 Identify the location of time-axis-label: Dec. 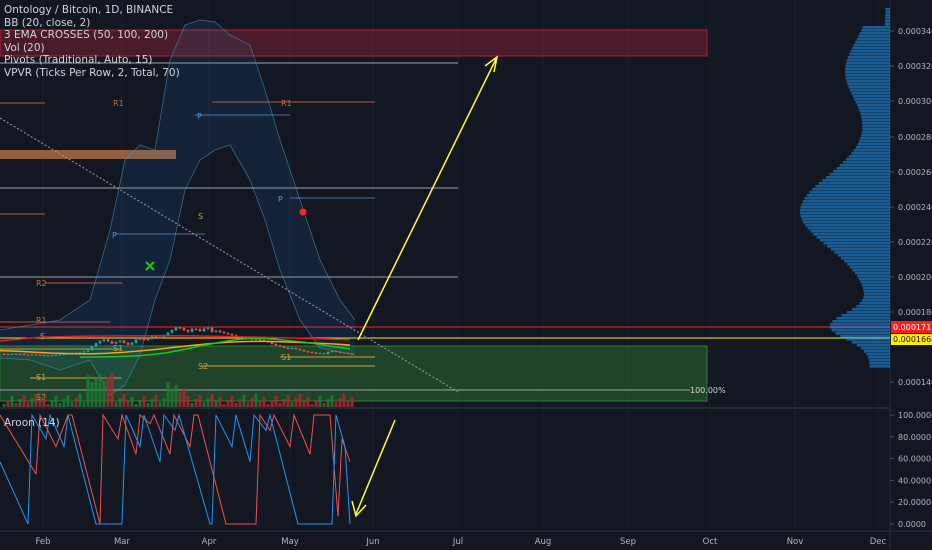
(878, 542).